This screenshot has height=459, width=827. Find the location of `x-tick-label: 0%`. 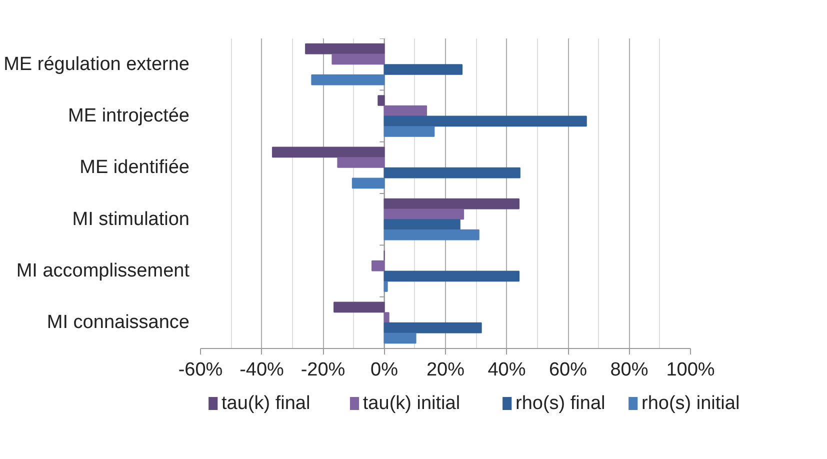

x-tick-label: 0% is located at coordinates (384, 370).